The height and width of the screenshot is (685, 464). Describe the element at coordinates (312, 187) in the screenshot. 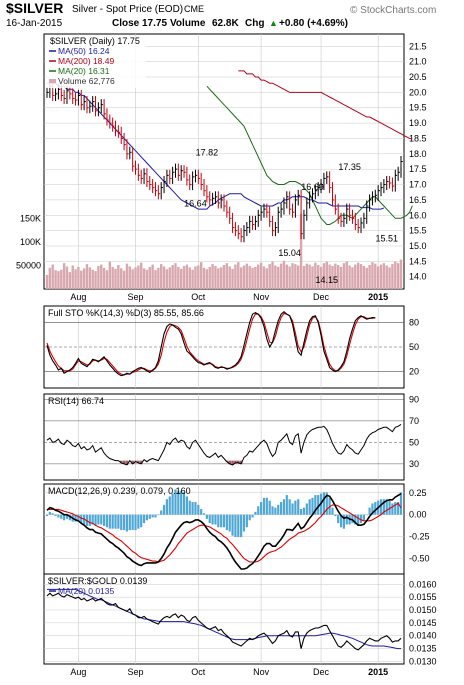

I see `price-annotation: 16.69` at that location.